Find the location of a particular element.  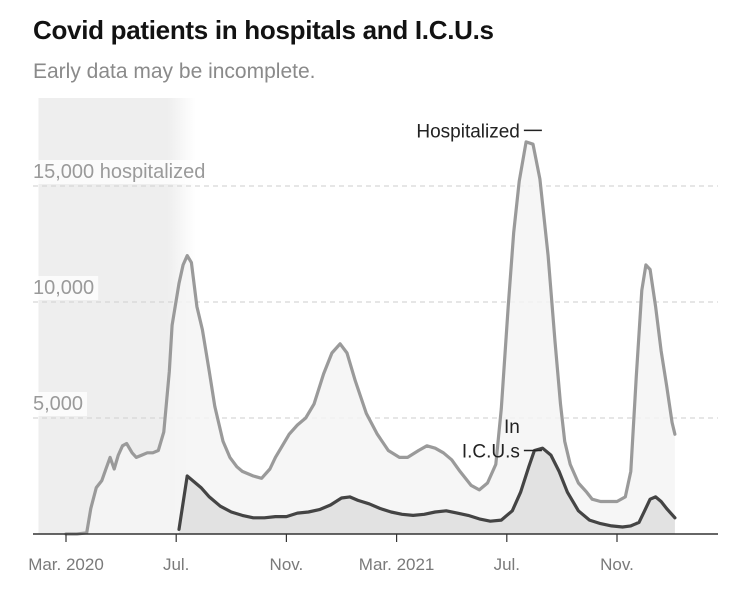

x-tick-labels: Mar. 2020 Jul. Nov. Mar. 2021 Jul. Nov. is located at coordinates (331, 564).